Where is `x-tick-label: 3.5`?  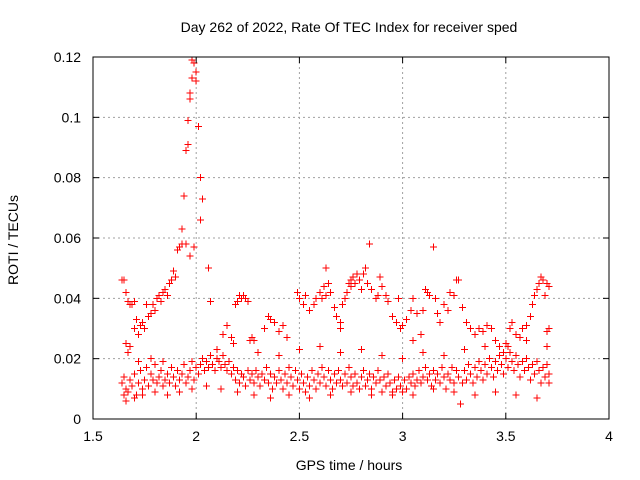 x-tick-label: 3.5 is located at coordinates (506, 436).